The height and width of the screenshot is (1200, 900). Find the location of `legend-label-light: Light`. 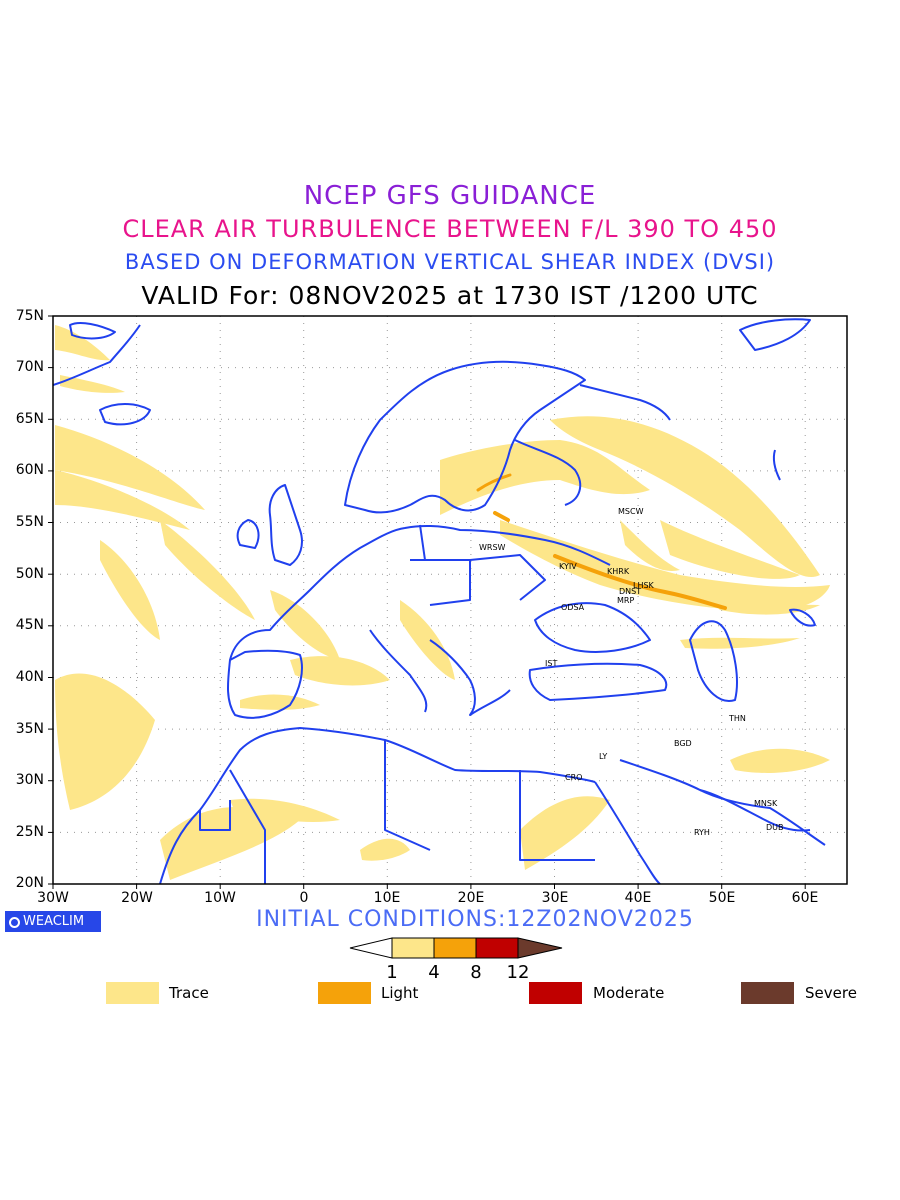

legend-label-light: Light is located at coordinates (400, 993).